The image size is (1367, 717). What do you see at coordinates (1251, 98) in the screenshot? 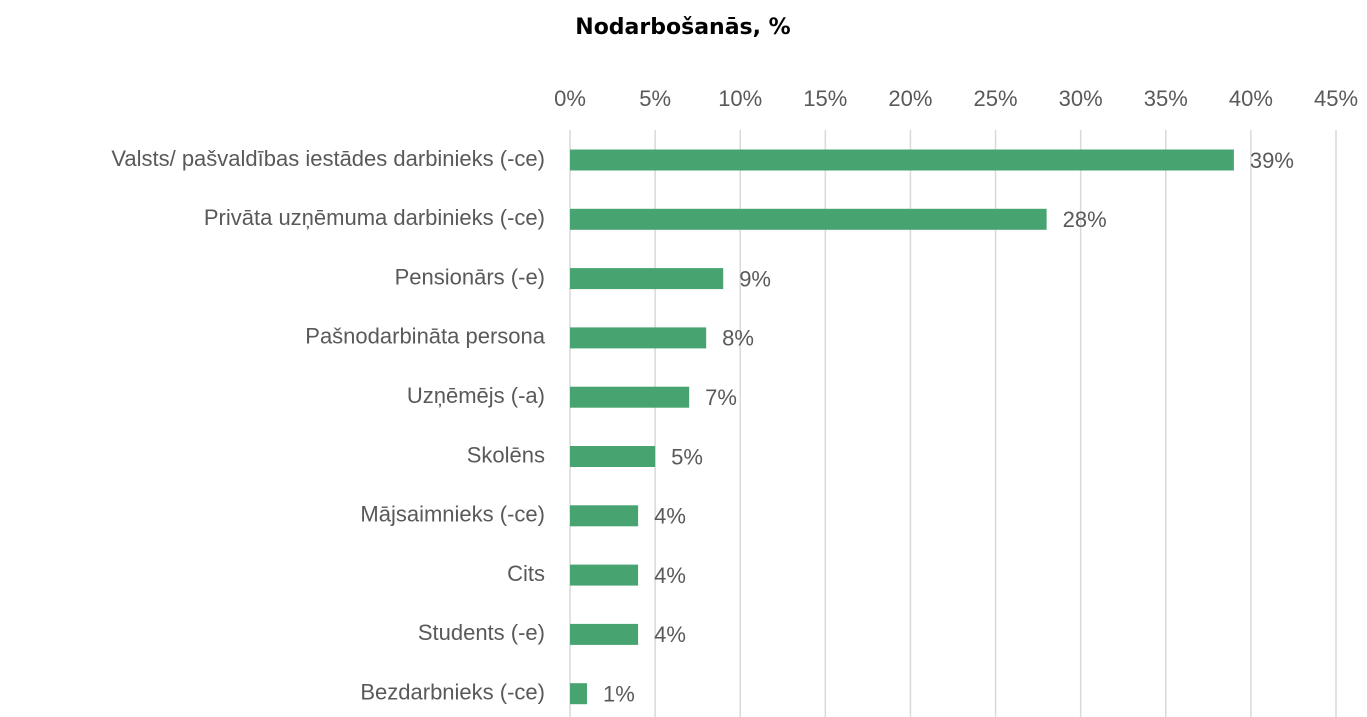
I see `x-tick-label: 40%` at bounding box center [1251, 98].